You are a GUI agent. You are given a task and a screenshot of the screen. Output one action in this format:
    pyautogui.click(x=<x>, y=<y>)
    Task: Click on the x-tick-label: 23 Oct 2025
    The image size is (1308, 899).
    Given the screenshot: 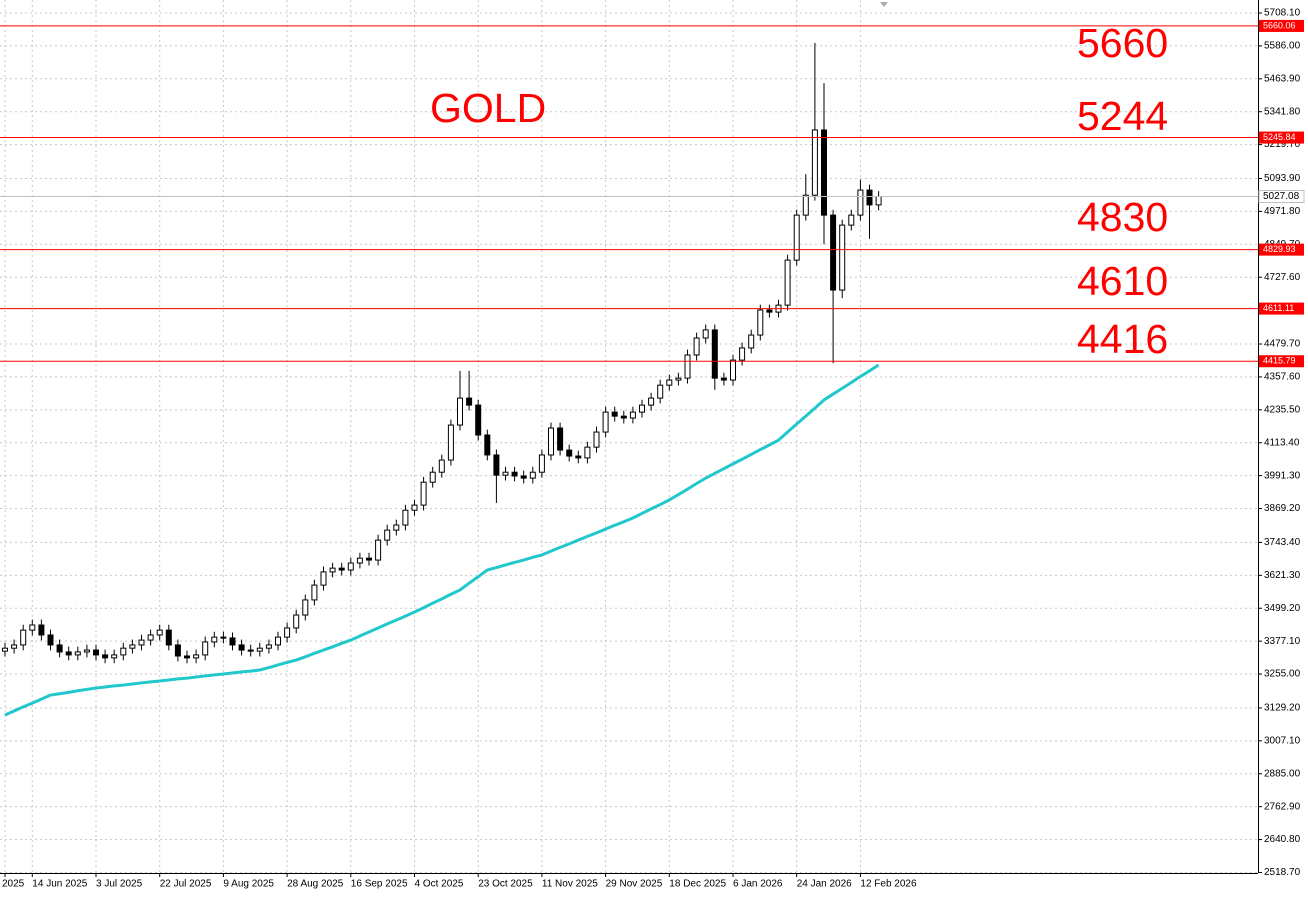 What is the action you would take?
    pyautogui.click(x=505, y=884)
    